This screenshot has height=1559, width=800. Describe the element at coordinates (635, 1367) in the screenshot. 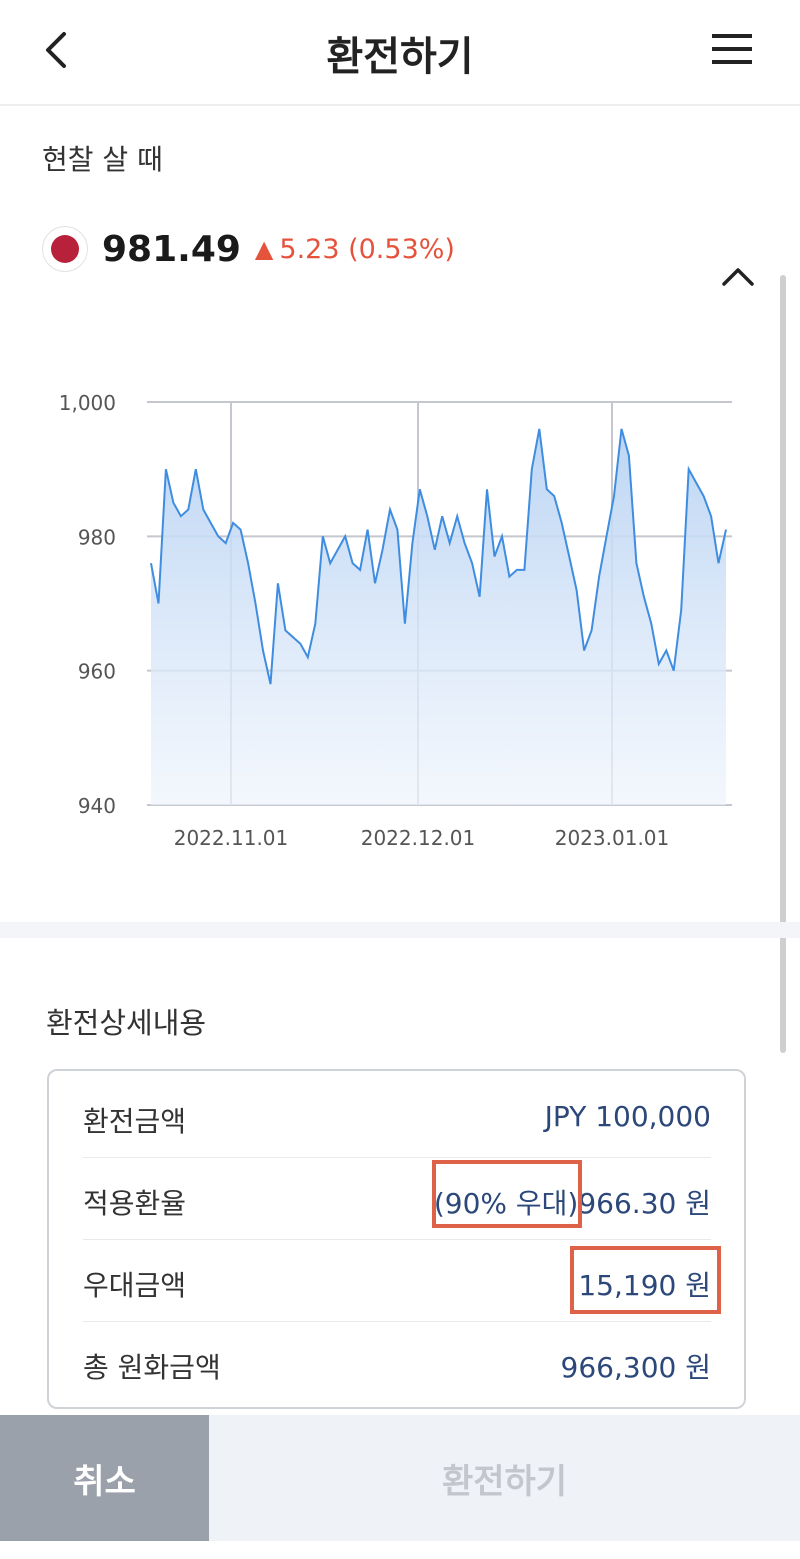

I see `detail-value: 966,300 원` at that location.